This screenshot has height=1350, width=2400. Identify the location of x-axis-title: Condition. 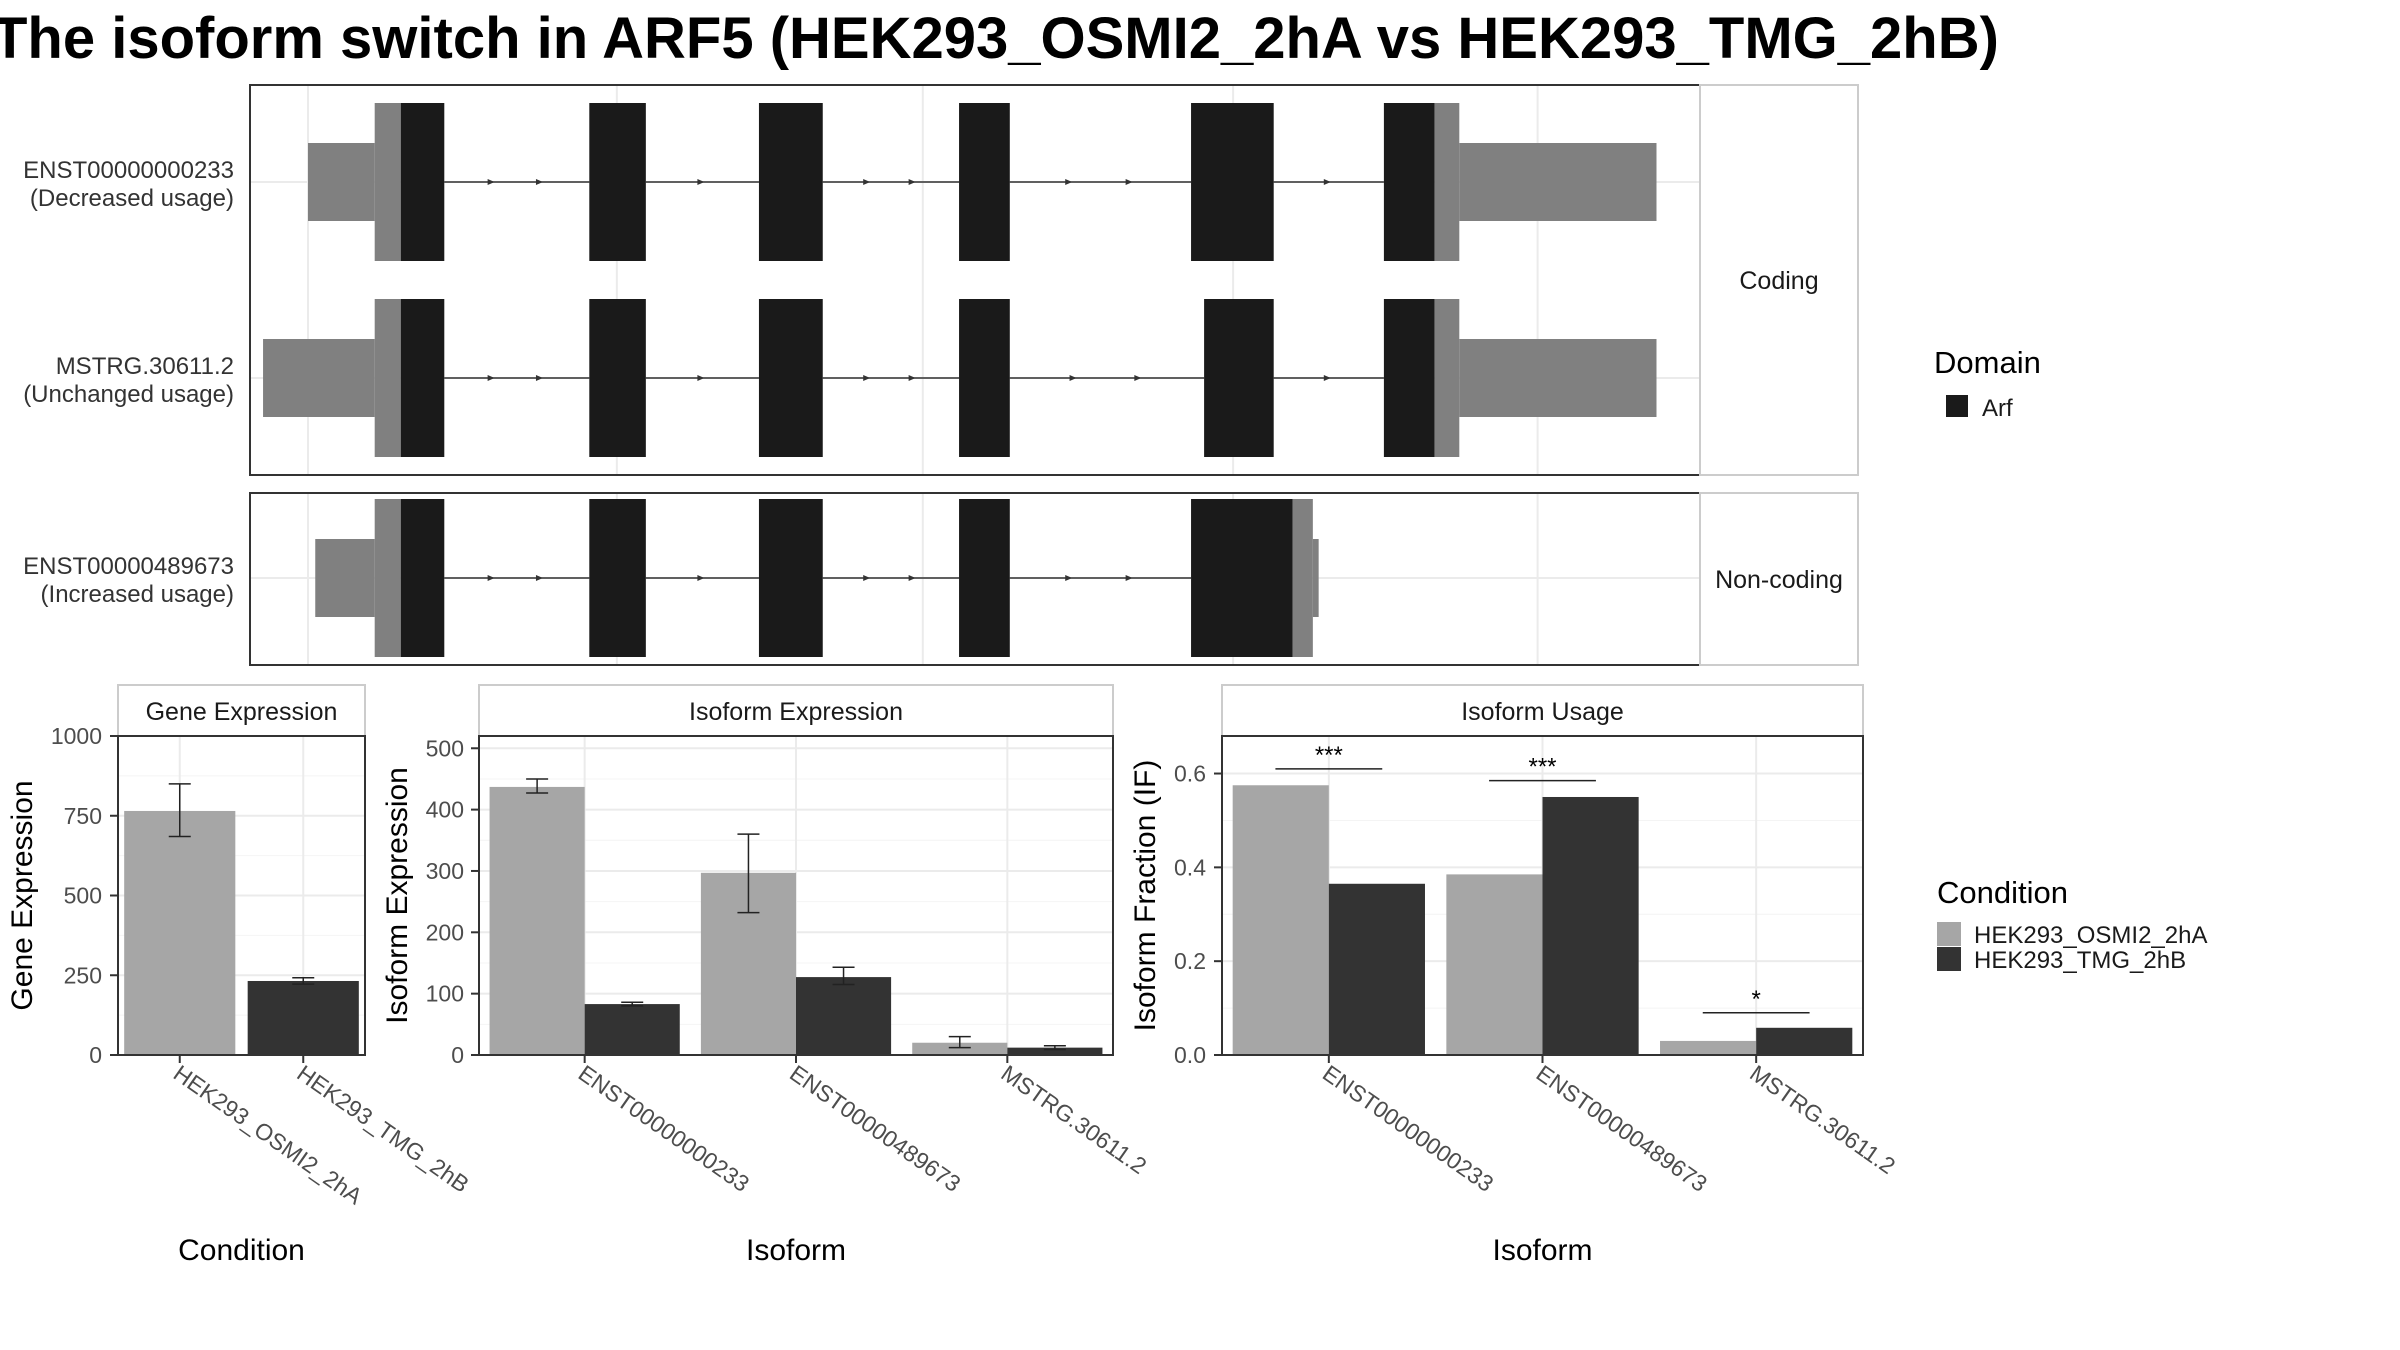
(241, 1250).